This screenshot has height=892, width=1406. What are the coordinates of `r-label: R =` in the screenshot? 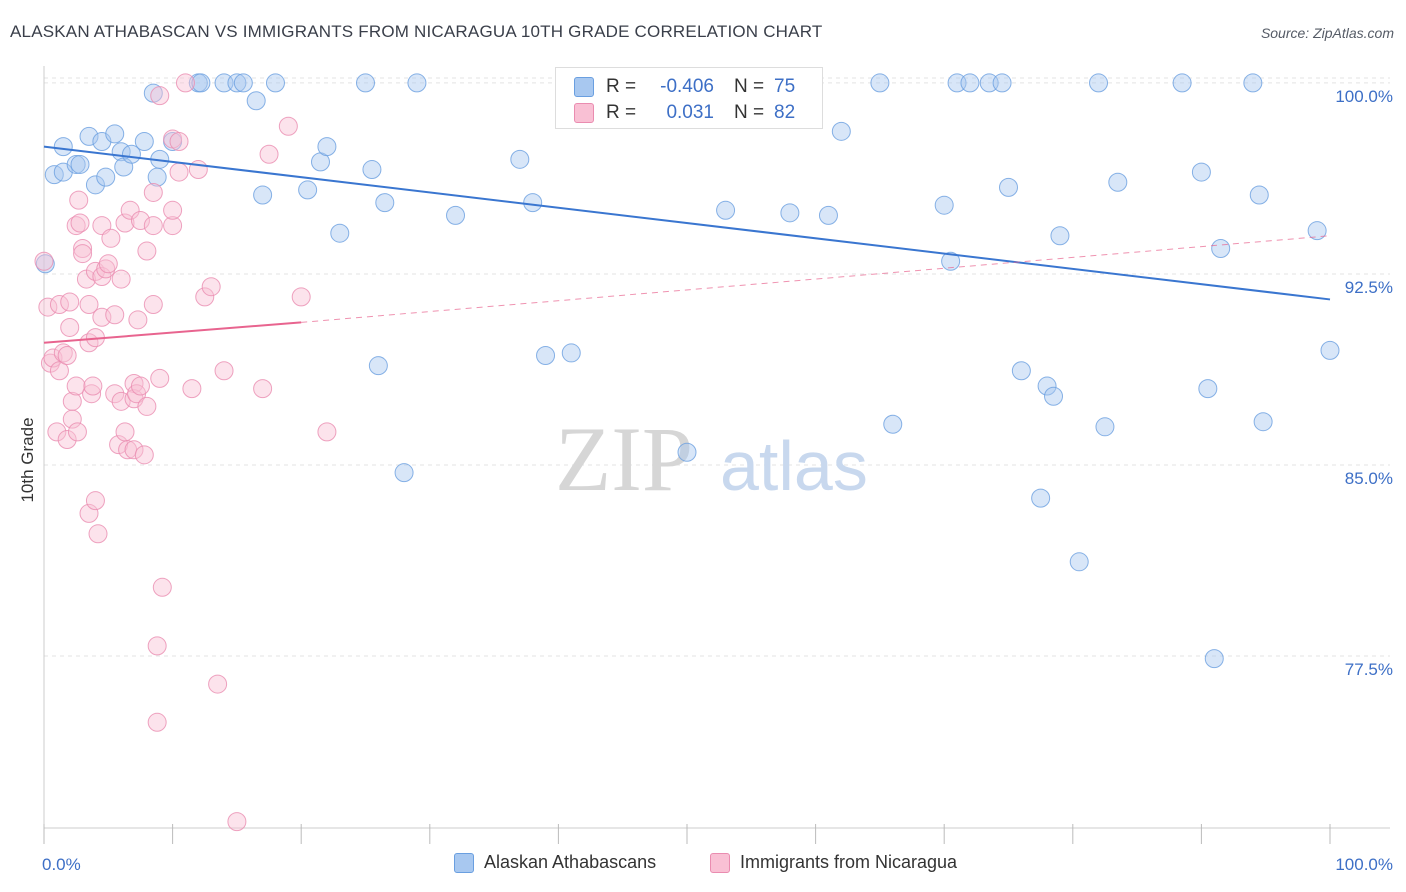 It's located at (621, 86).